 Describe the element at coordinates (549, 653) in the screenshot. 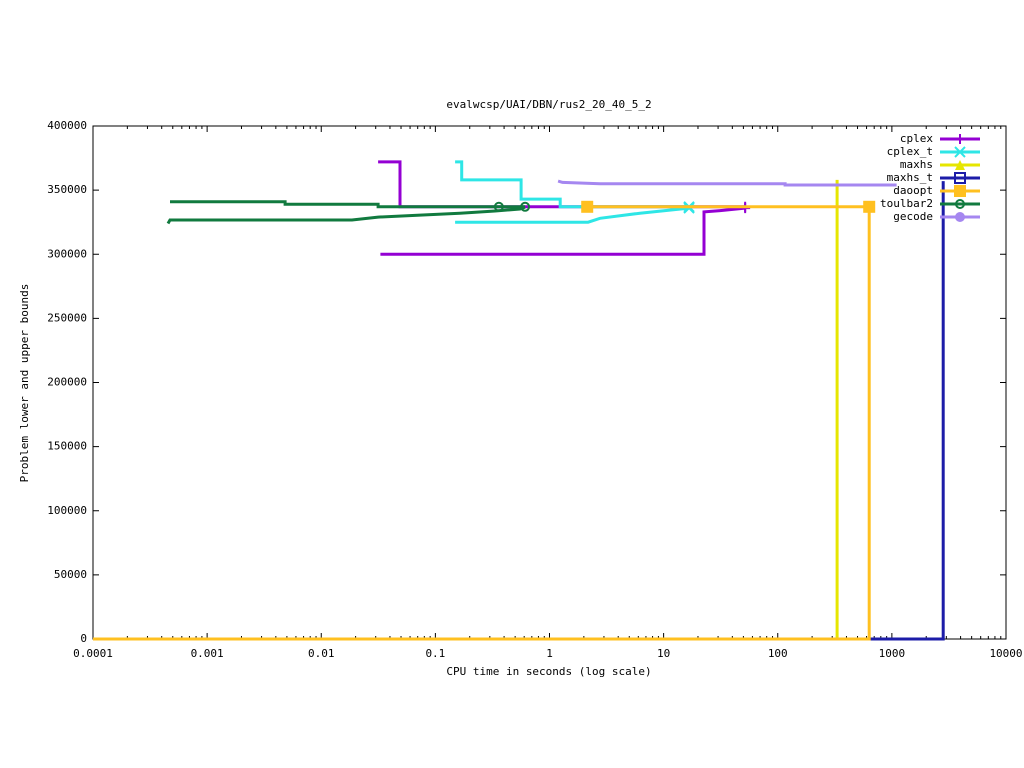

I see `x-tick-label: 1` at that location.